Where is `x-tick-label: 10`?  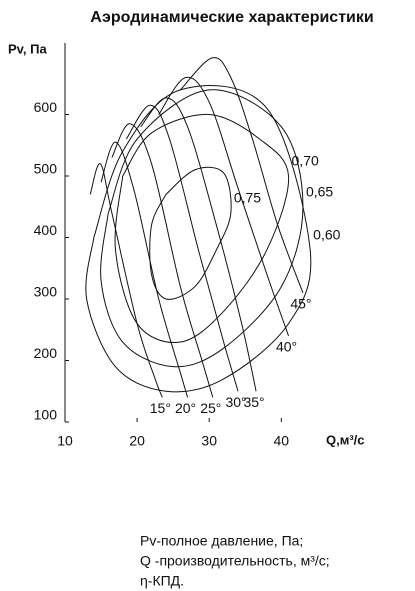 x-tick-label: 10 is located at coordinates (65, 441).